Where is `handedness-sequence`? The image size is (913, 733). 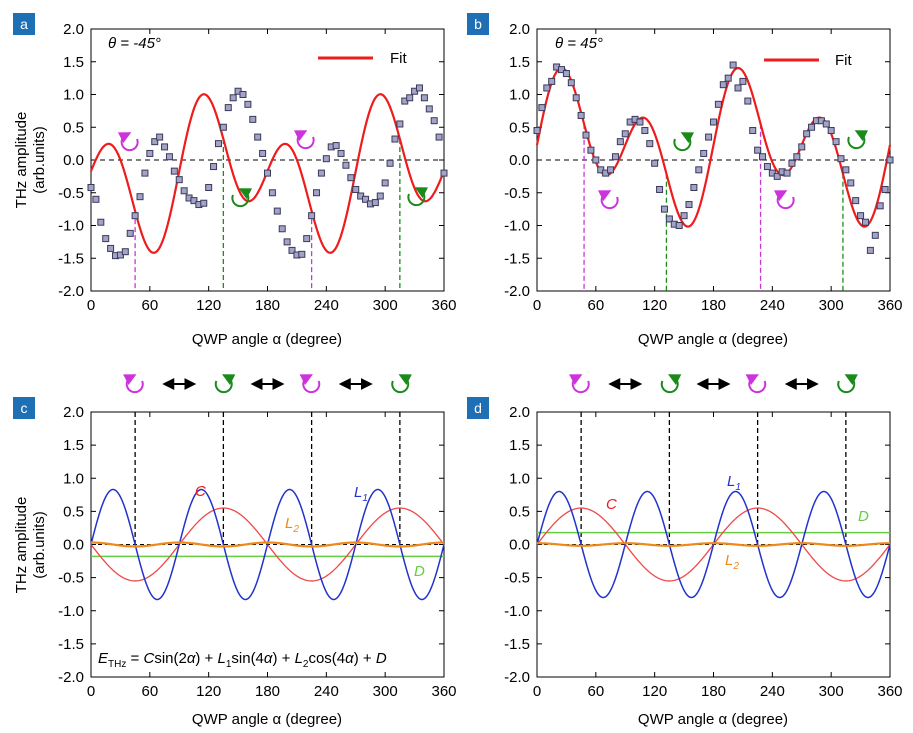 handedness-sequence is located at coordinates (713, 384).